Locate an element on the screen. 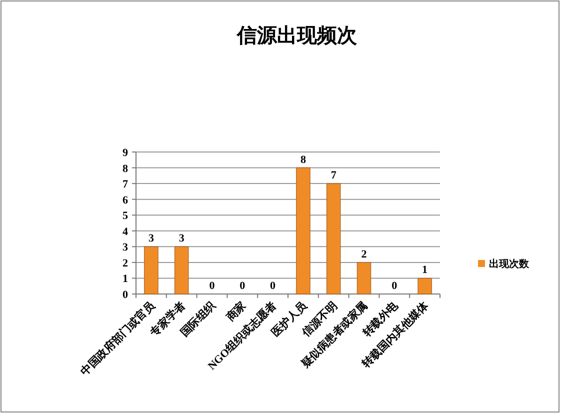 The image size is (564, 417). chart-title: 信源出现频次 is located at coordinates (297, 36).